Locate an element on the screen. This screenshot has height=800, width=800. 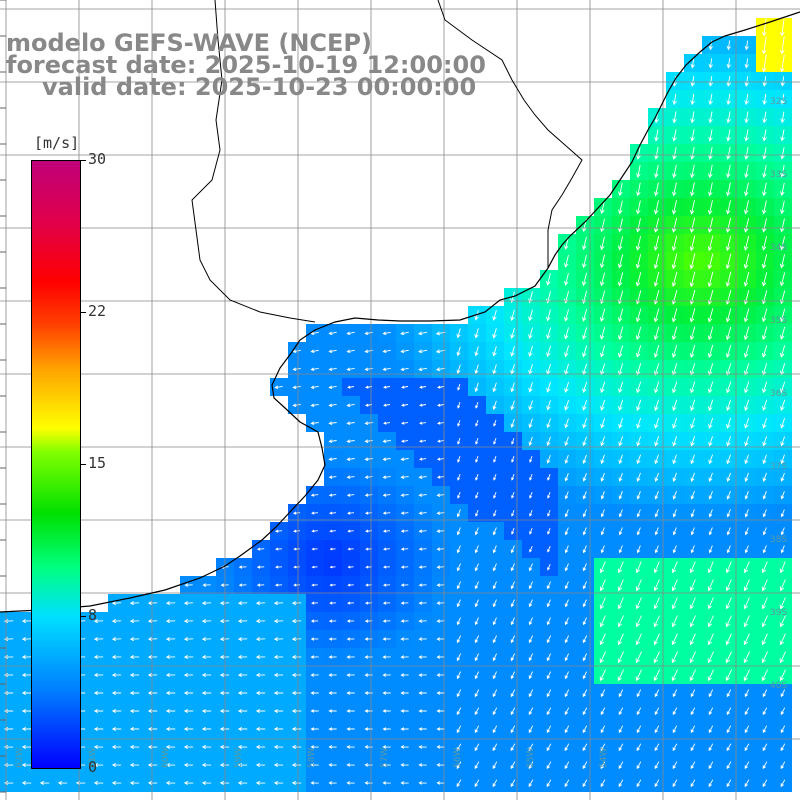
lat-label: 36S is located at coordinates (778, 394).